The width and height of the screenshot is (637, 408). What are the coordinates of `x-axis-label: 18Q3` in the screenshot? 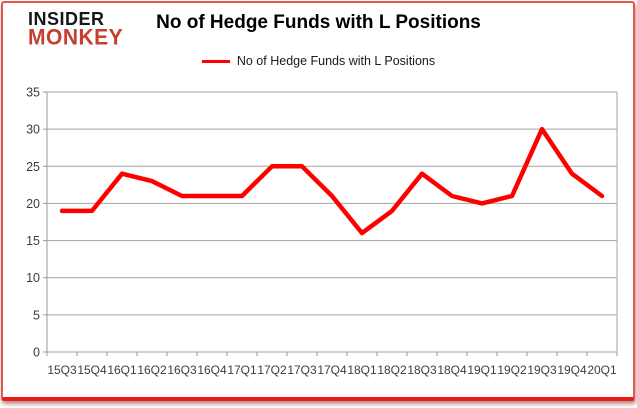 It's located at (422, 370).